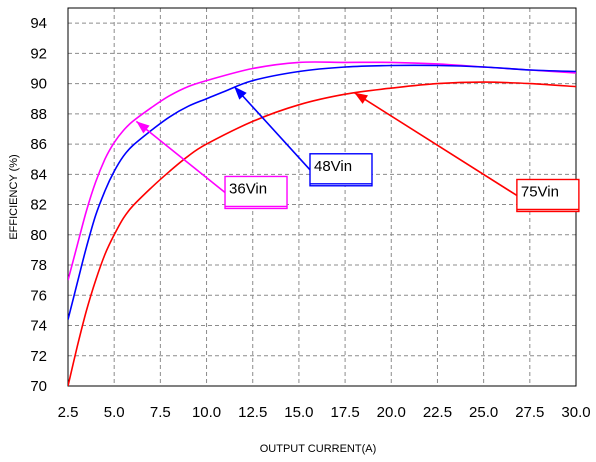 Image resolution: width=596 pixels, height=462 pixels. Describe the element at coordinates (68, 412) in the screenshot. I see `x-tick-label: 2.5` at that location.